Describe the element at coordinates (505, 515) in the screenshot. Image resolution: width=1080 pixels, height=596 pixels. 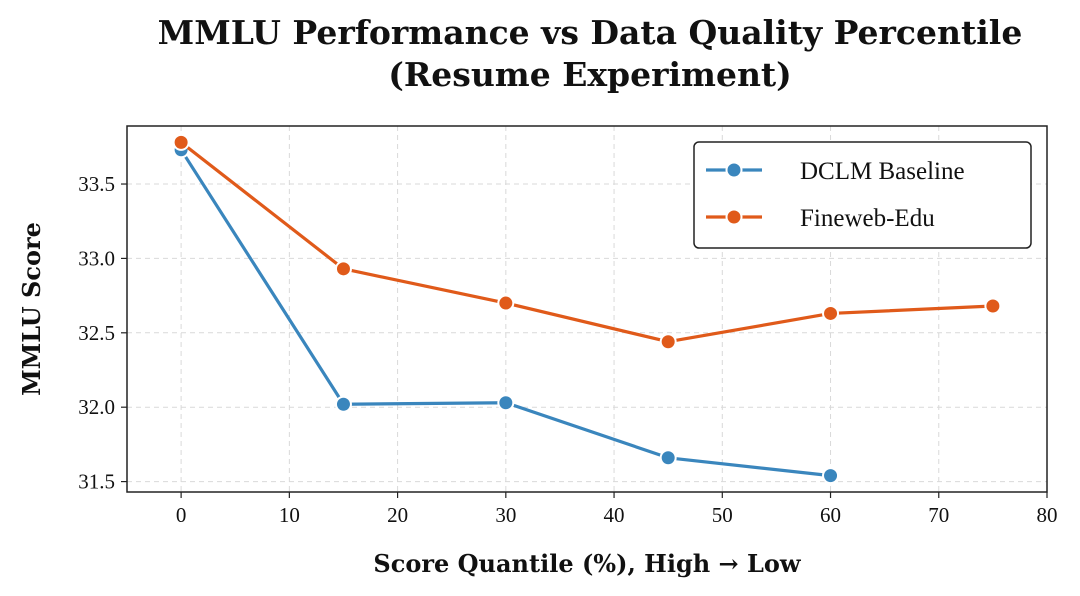
I see `x-tick-label: 30` at that location.